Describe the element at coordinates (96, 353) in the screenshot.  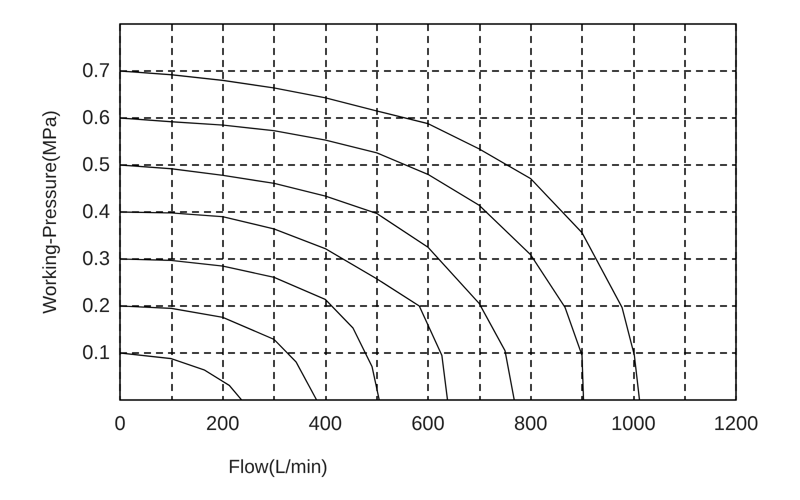
I see `y-tick-label: 0.1` at that location.